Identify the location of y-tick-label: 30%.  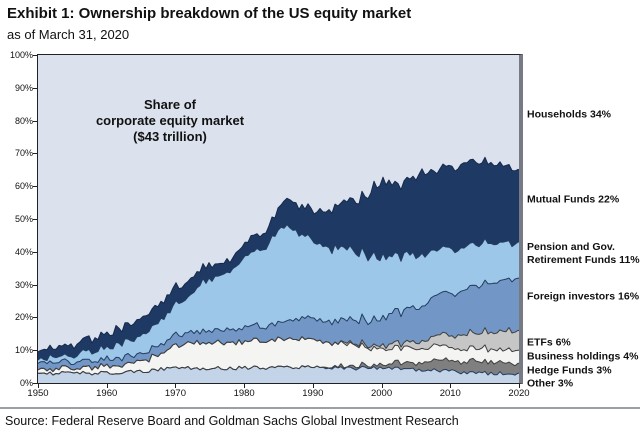
(23, 284).